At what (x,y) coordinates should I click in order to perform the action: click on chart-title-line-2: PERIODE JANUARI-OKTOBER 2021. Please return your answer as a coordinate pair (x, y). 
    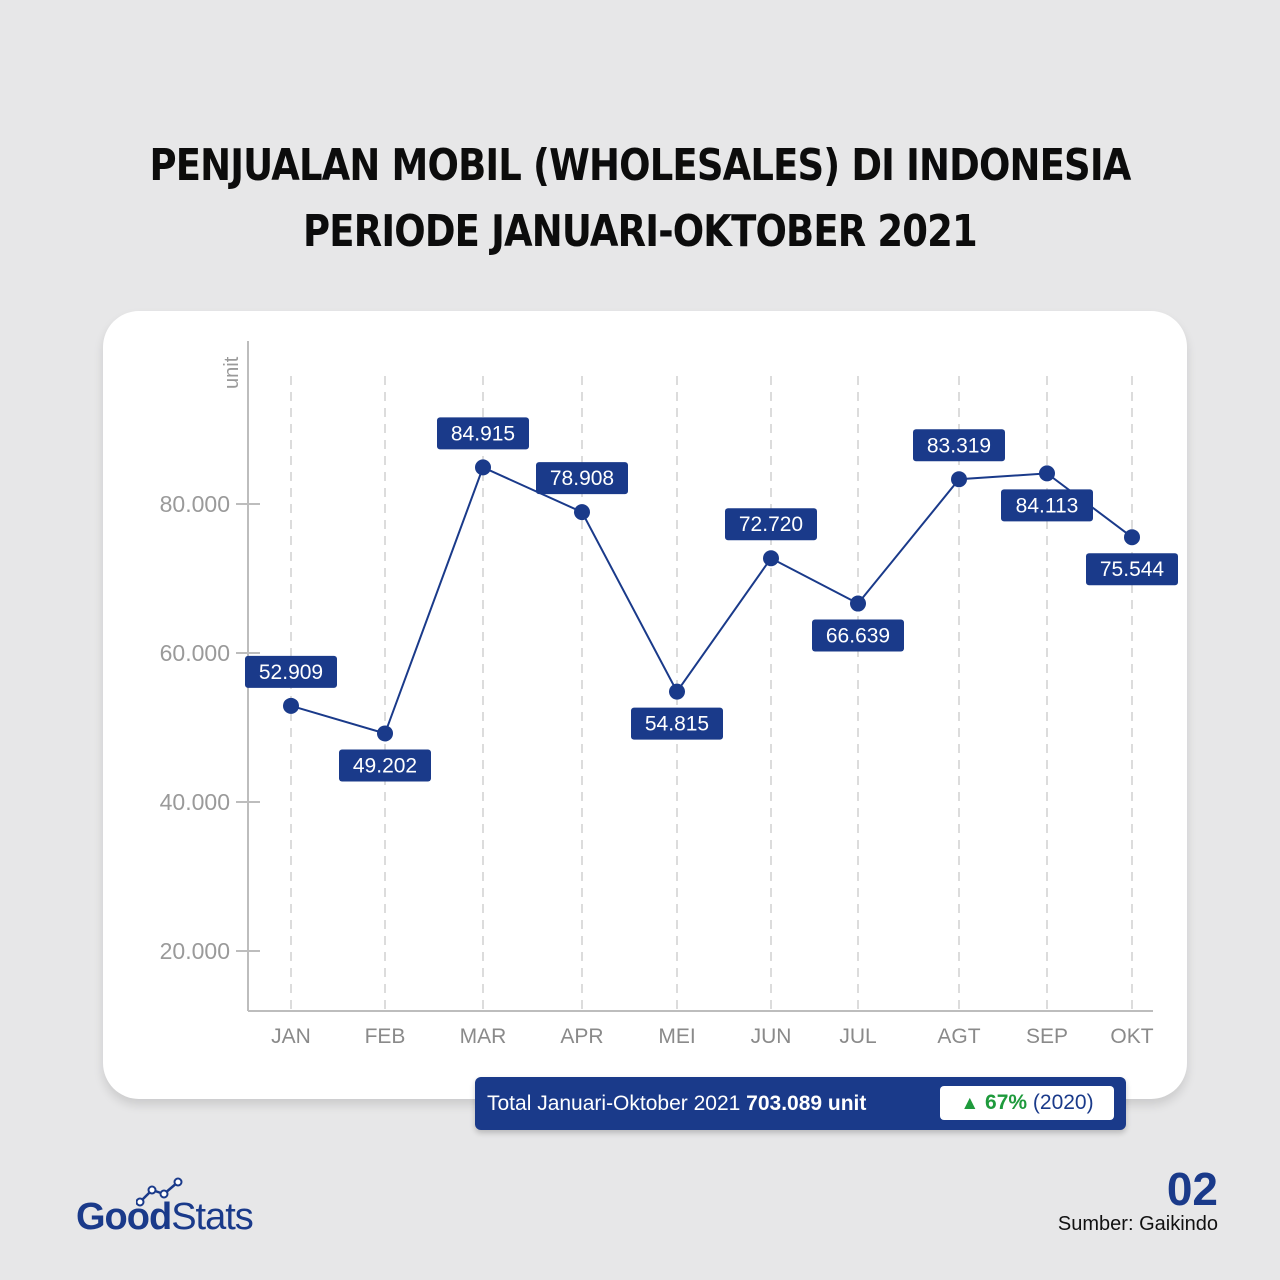
    Looking at the image, I should click on (640, 231).